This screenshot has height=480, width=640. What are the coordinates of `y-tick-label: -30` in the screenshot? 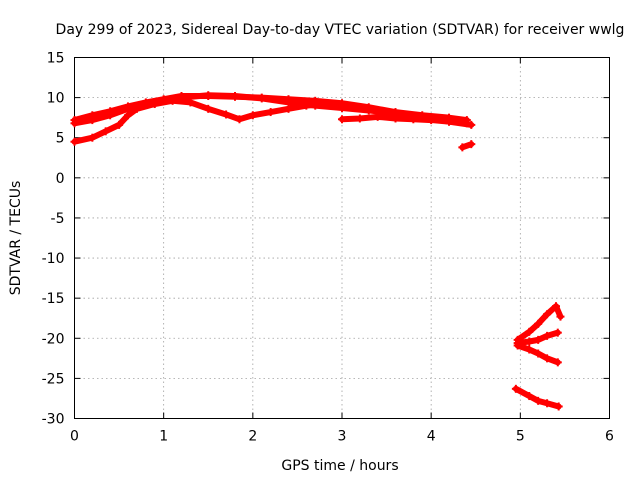 It's located at (53, 420).